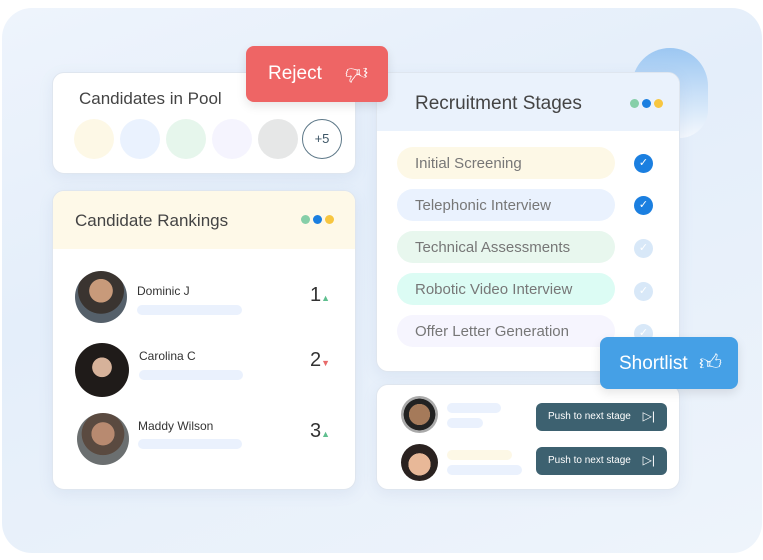  What do you see at coordinates (653, 363) in the screenshot?
I see `shortlist-label: Shortlist` at bounding box center [653, 363].